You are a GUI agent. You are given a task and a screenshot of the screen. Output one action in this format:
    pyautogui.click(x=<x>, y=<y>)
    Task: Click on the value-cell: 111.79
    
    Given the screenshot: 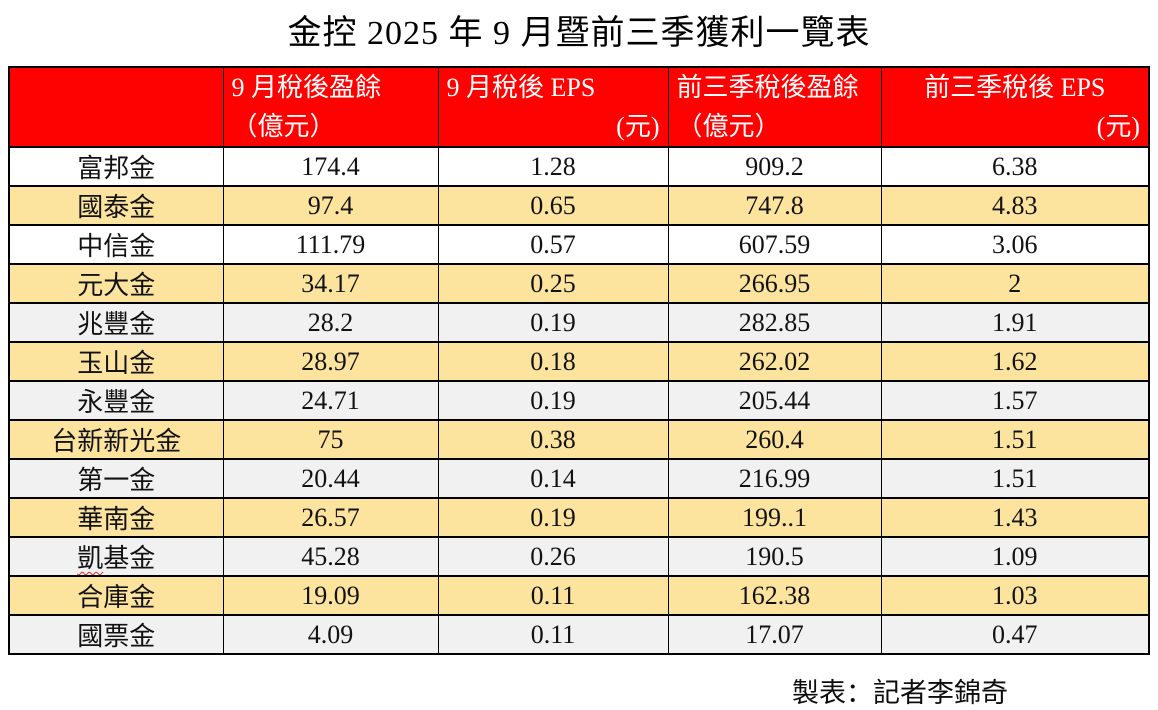 What is the action you would take?
    pyautogui.click(x=330, y=244)
    